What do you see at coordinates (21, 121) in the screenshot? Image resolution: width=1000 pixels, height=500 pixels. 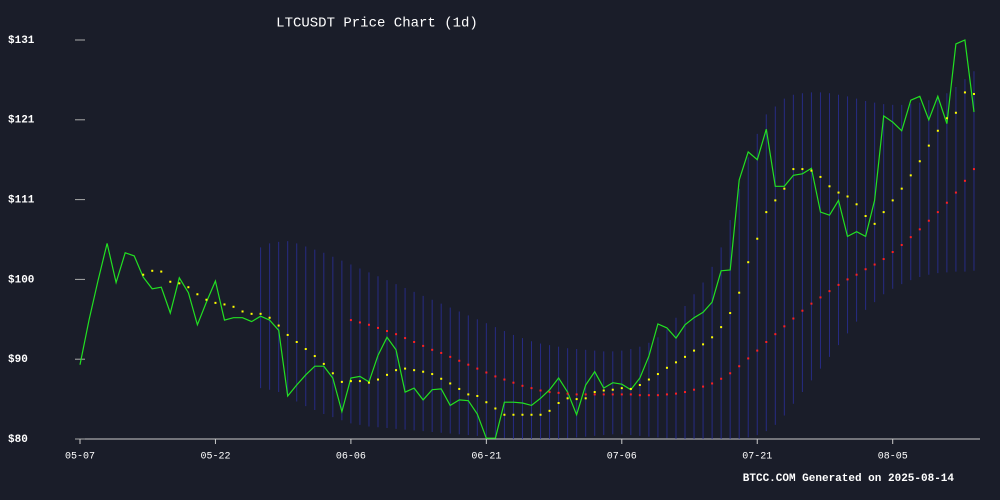 I see `y-tick-label: $121` at bounding box center [21, 121].